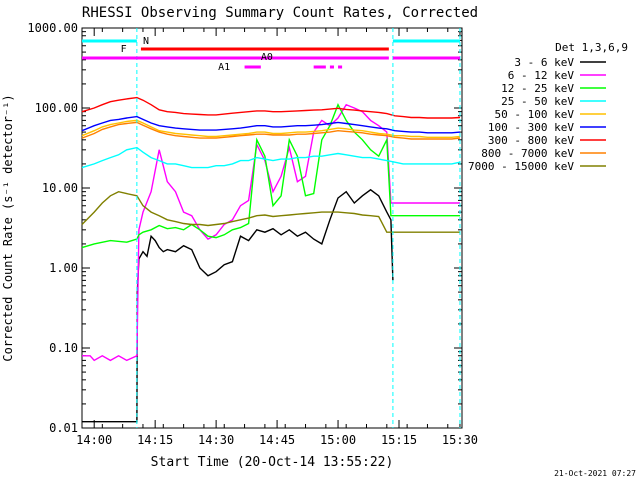 This screenshot has height=480, width=640. Describe the element at coordinates (63, 348) in the screenshot. I see `y-tick-label: 0.10` at that location.